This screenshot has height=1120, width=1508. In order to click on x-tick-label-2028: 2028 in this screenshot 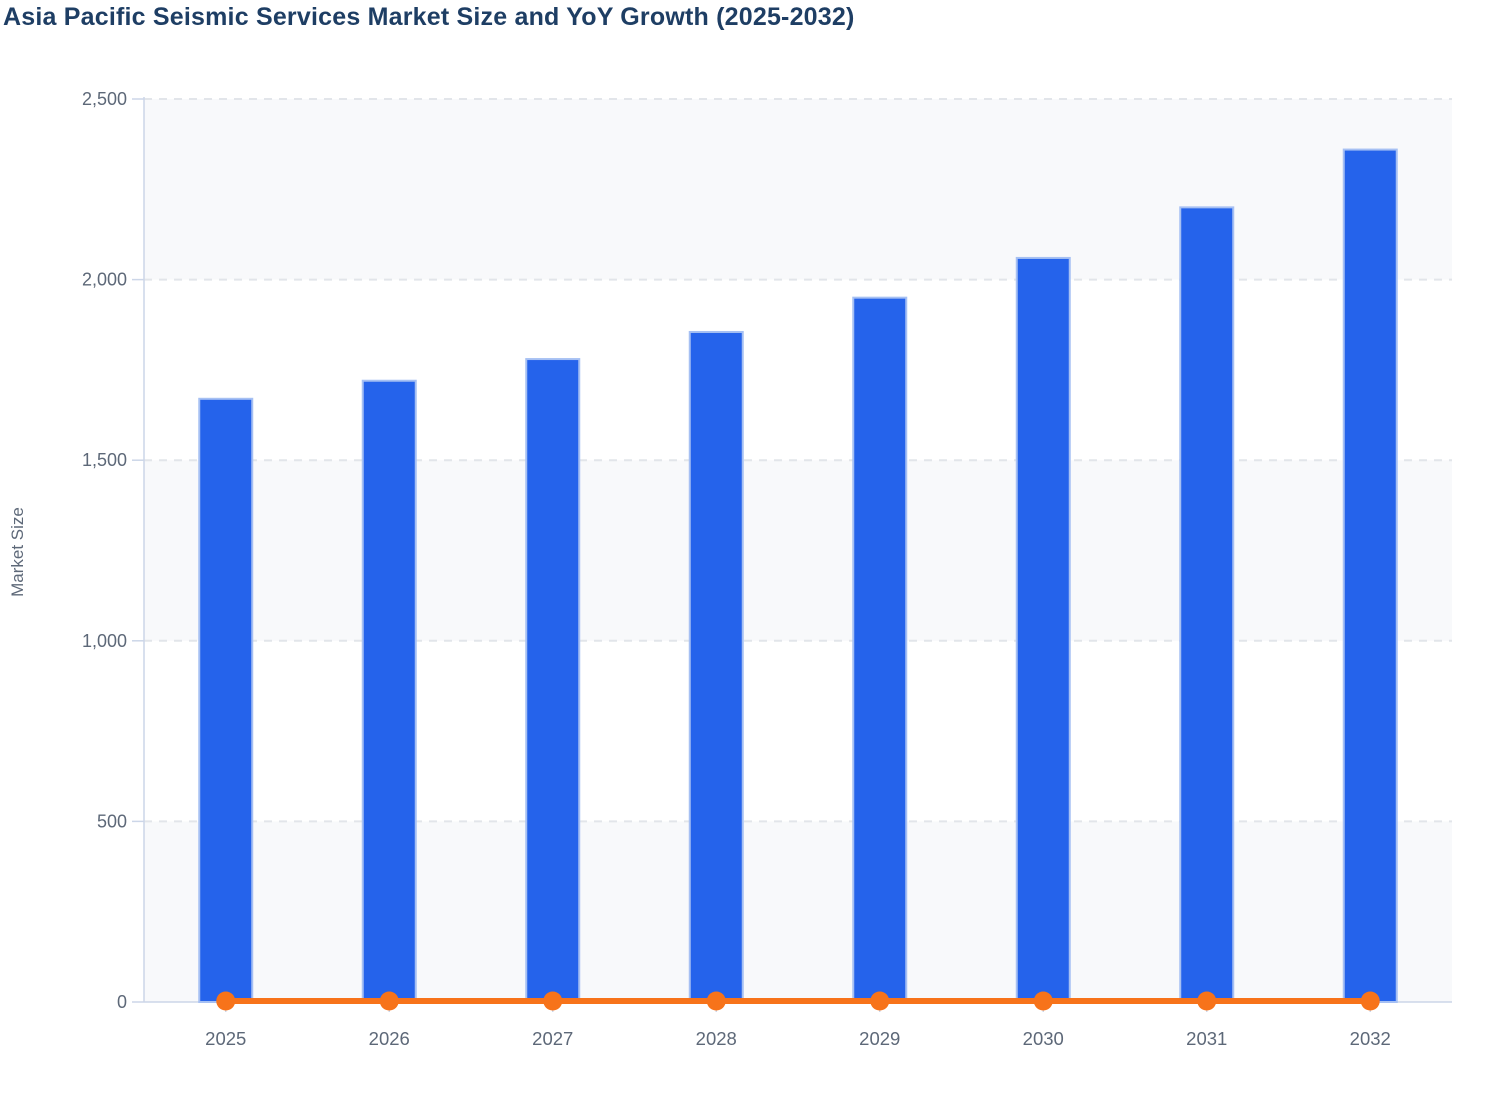, I will do `click(716, 1038)`.